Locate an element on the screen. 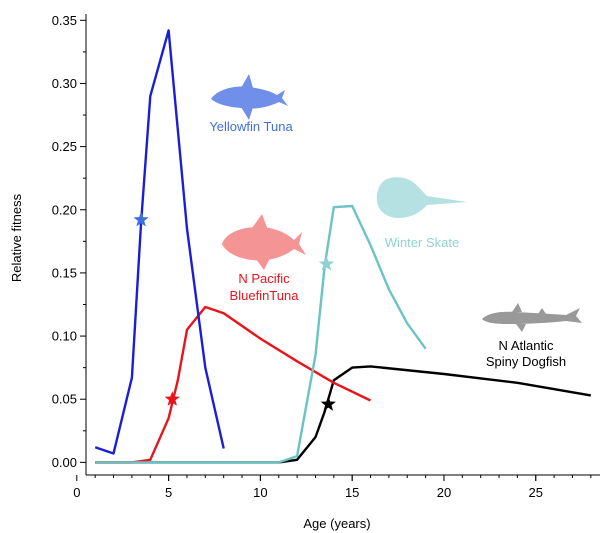 This screenshot has width=603, height=533. x-tick-label: 20 is located at coordinates (444, 492).